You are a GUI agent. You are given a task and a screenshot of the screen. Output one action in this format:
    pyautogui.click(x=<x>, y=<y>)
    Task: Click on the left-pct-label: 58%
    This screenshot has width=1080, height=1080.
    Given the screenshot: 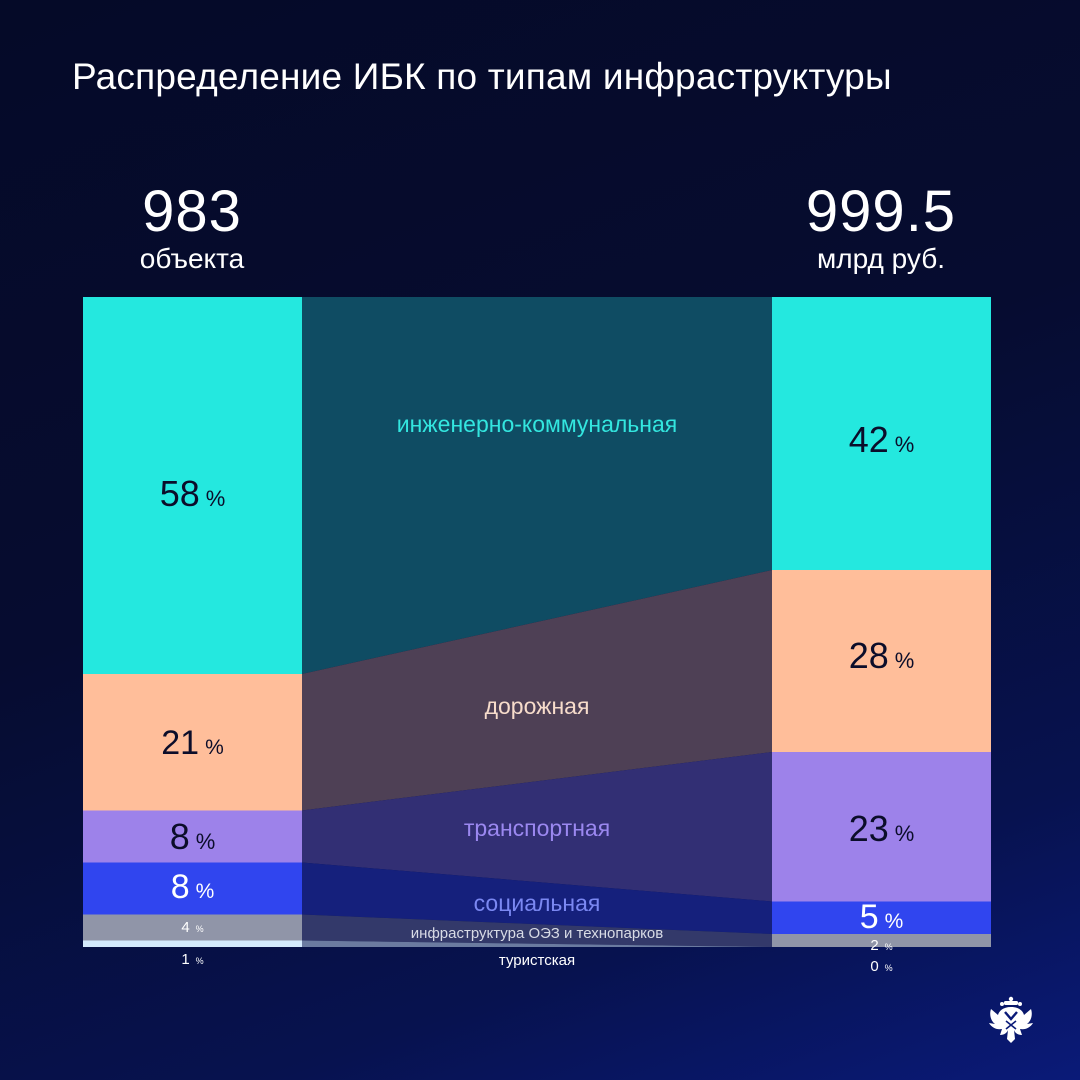 What is the action you would take?
    pyautogui.click(x=192, y=494)
    